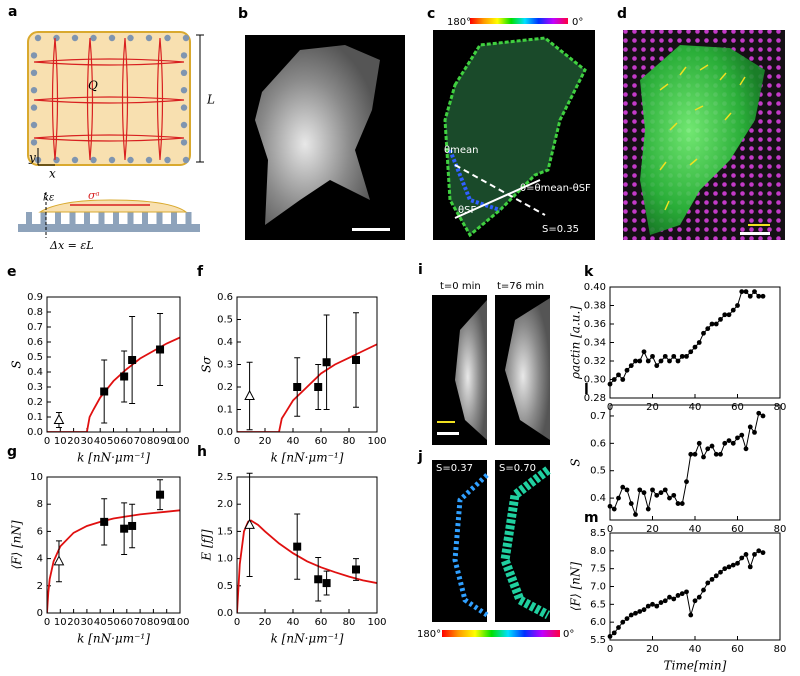  I want to click on fit-curve, so click(307, 387).